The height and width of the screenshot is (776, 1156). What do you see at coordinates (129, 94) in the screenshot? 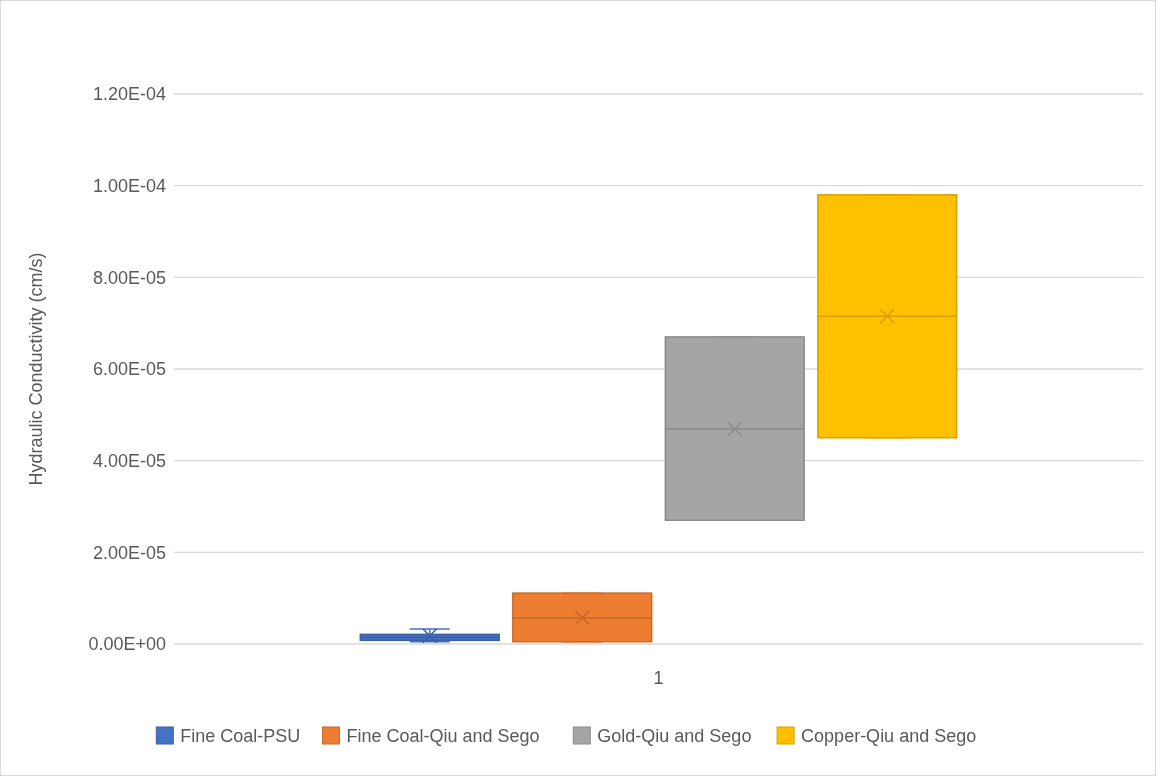
I see `y-tick-label: 1.20E-04` at bounding box center [129, 94].